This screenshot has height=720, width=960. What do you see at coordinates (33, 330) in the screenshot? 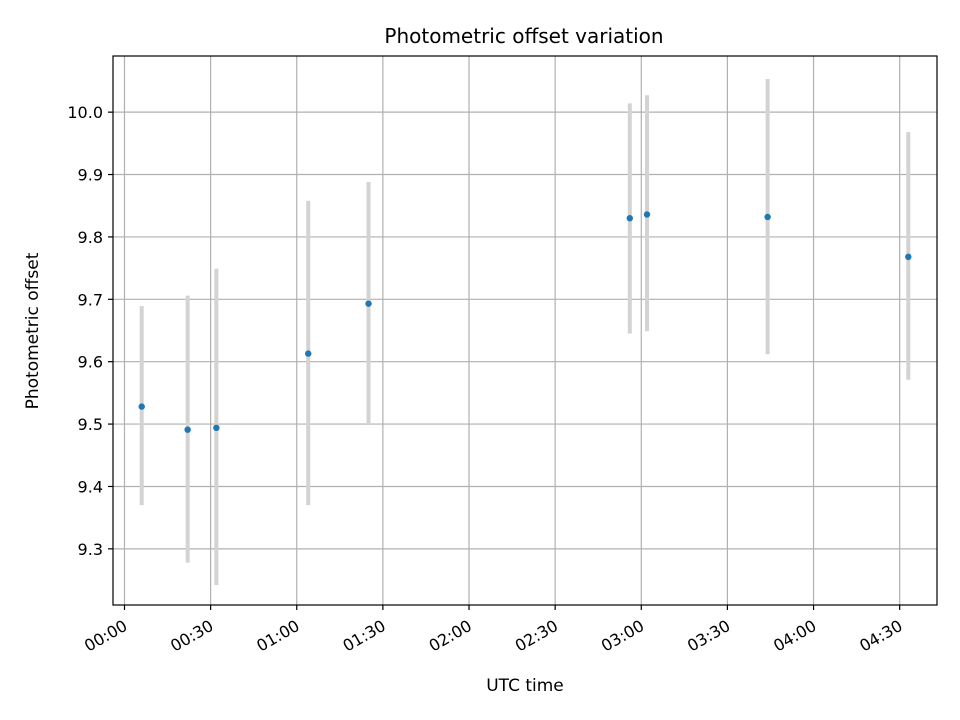
I see `y-axis-label: Photometric offset` at bounding box center [33, 330].